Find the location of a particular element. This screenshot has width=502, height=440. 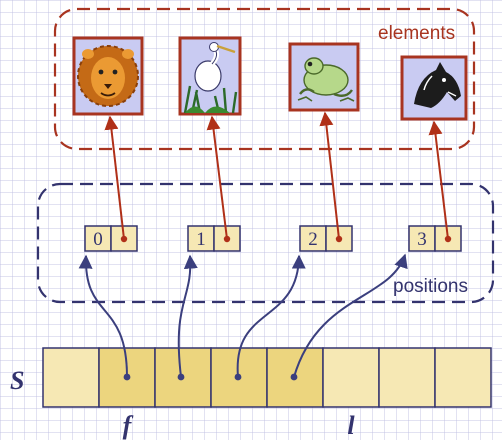

element-frog is located at coordinates (324, 77).